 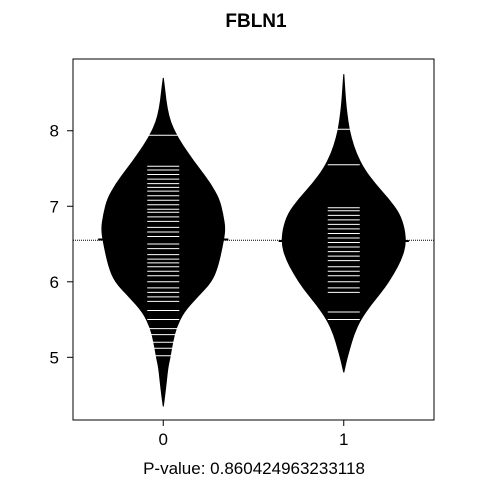 I want to click on mean-lines-layer, so click(x=253, y=240).